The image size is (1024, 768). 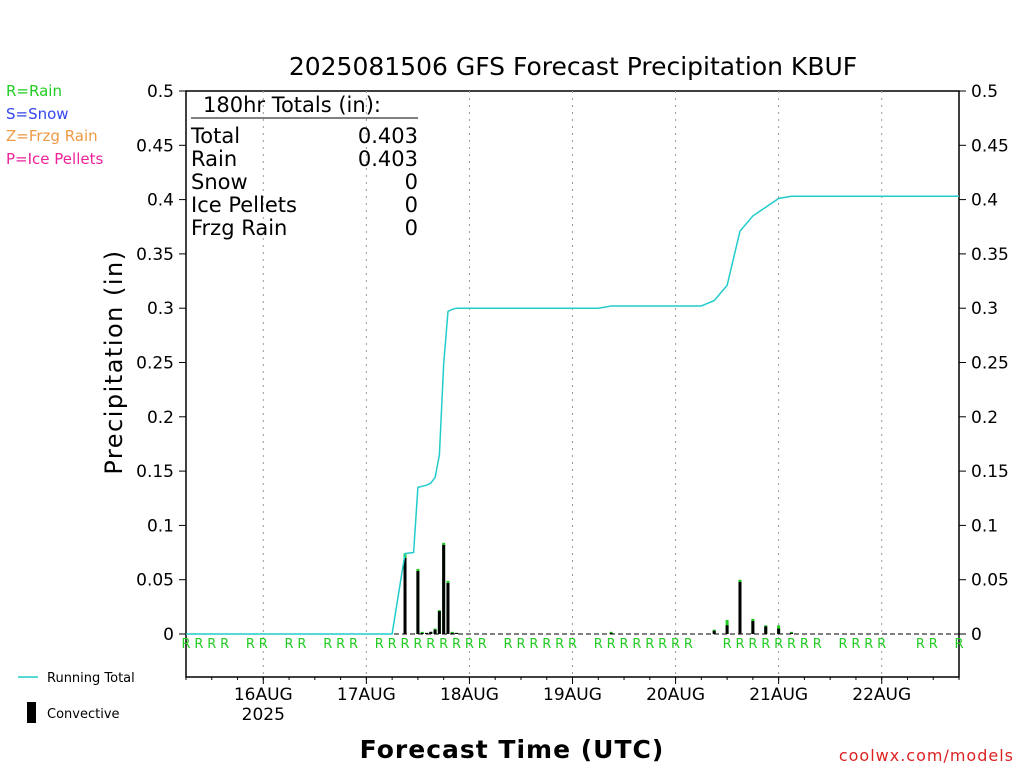 I want to click on y-tick-label-left: 0.35, so click(x=155, y=255).